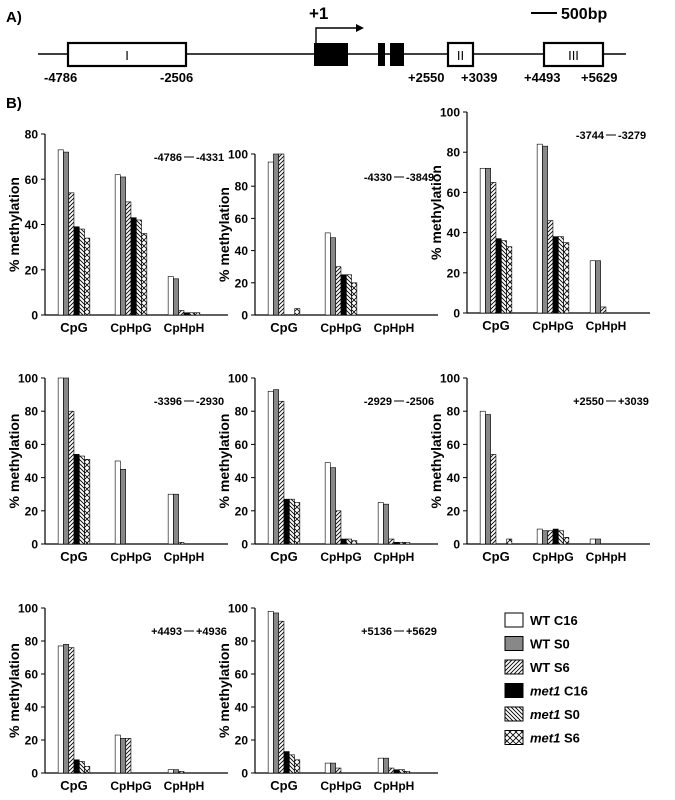 Image resolution: width=675 pixels, height=800 pixels. I want to click on bar-met1-c16-cphph, so click(396, 771).